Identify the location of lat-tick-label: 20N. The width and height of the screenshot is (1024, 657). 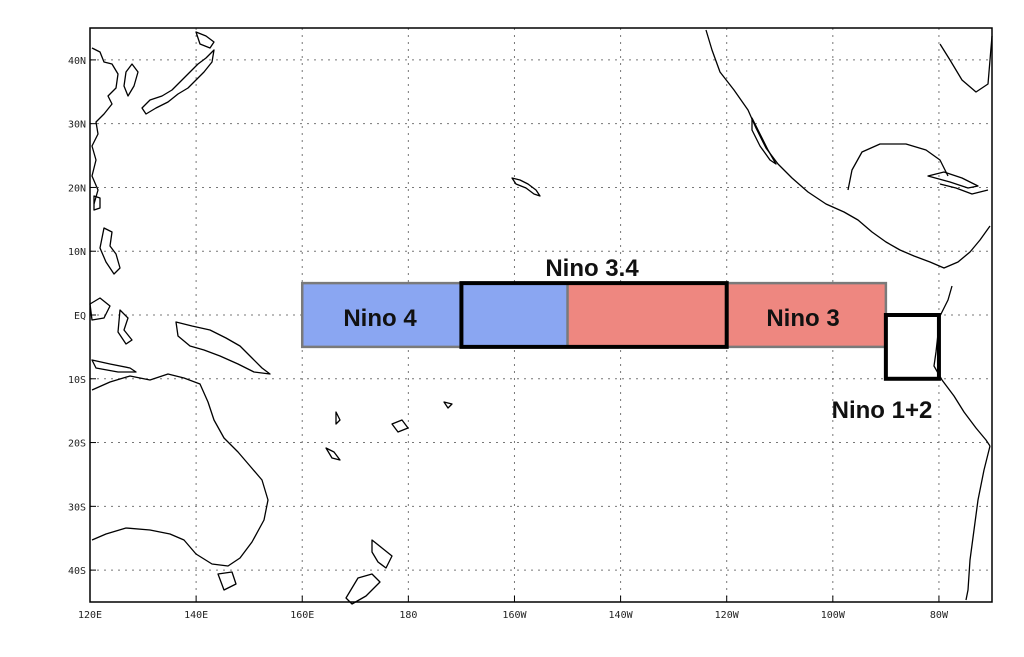
(77, 188).